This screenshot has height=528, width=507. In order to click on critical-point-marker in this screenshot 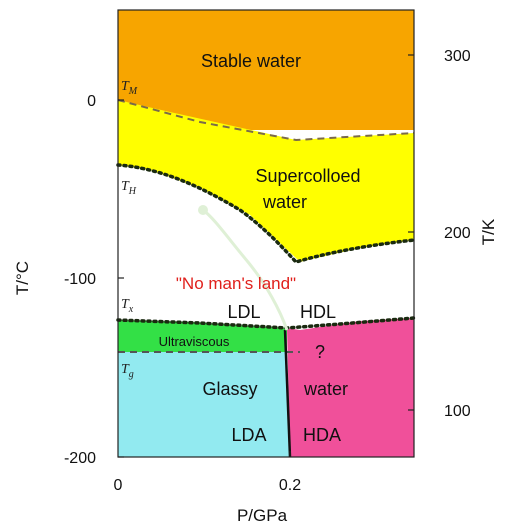, I will do `click(203, 210)`.